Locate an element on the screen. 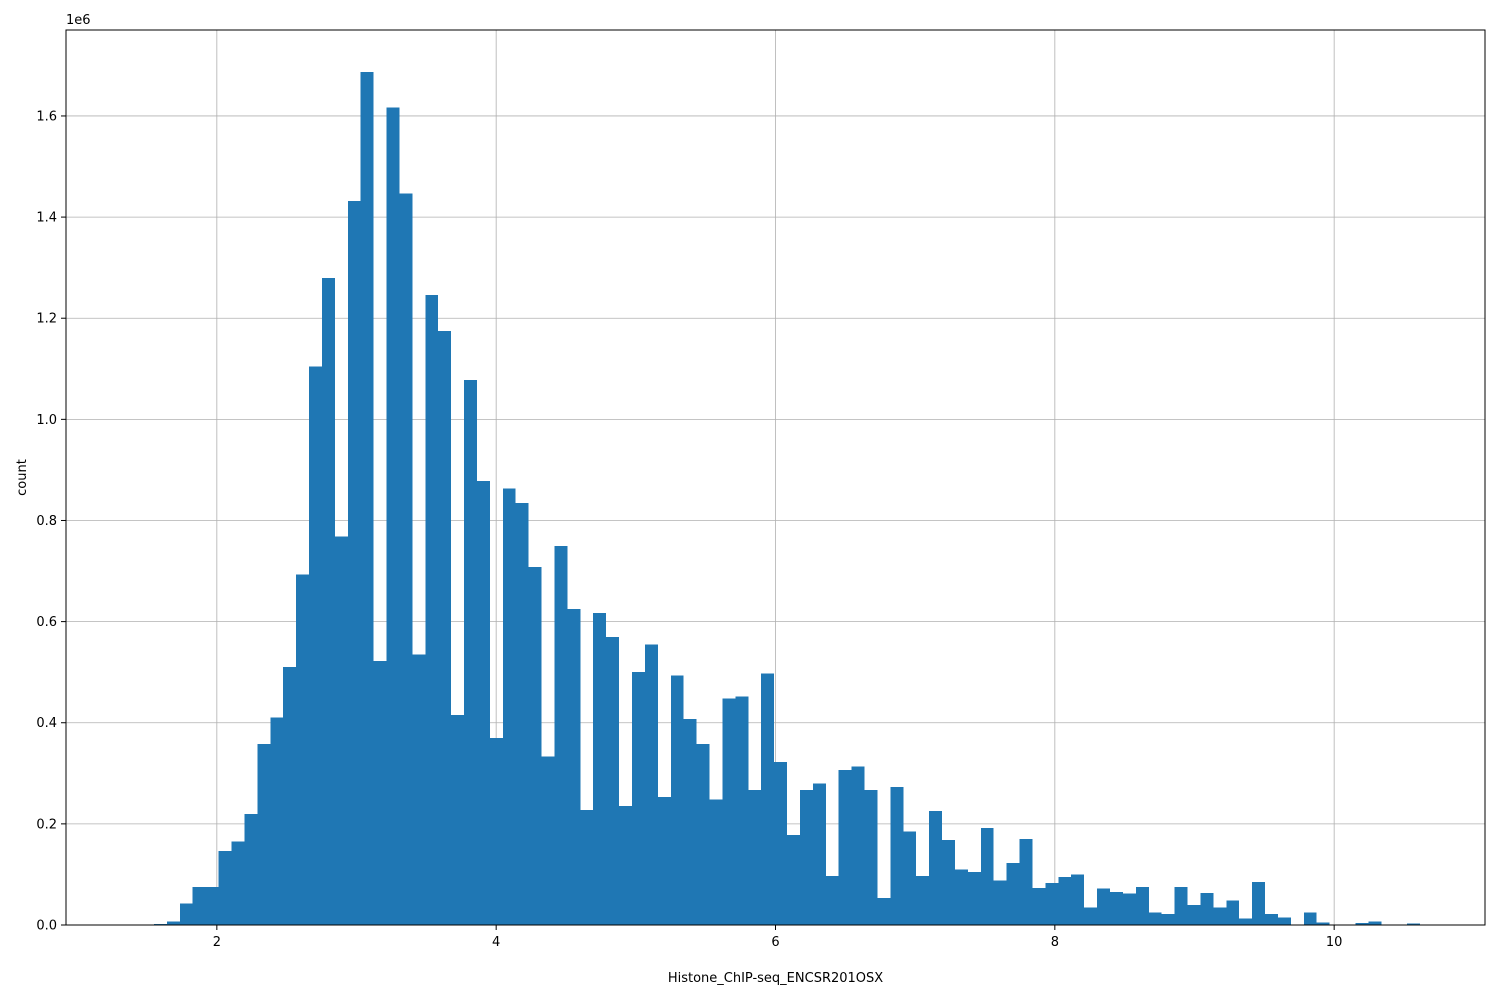 This screenshot has height=1000, width=1500. y-tick-label: 0.6 is located at coordinates (46, 622).